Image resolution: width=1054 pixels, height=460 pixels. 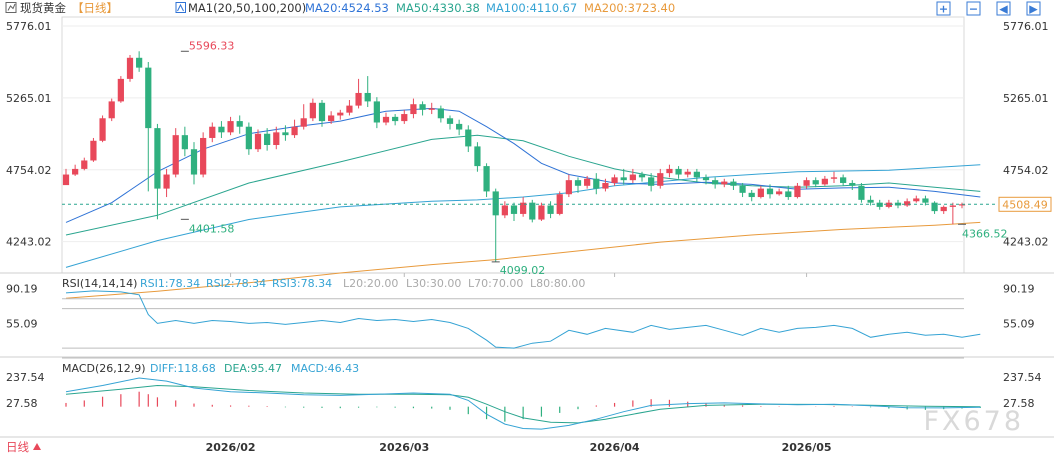 I want to click on ma200-value: MA200:3723.40, so click(x=629, y=8).